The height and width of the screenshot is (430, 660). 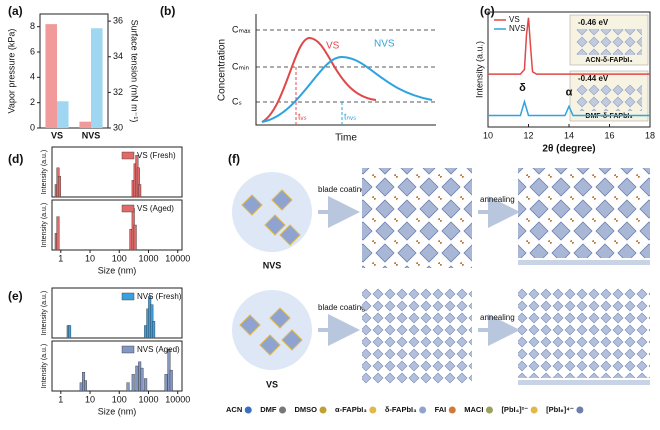 What do you see at coordinates (118, 127) in the screenshot?
I see `y2-tick-label: 30` at bounding box center [118, 127].